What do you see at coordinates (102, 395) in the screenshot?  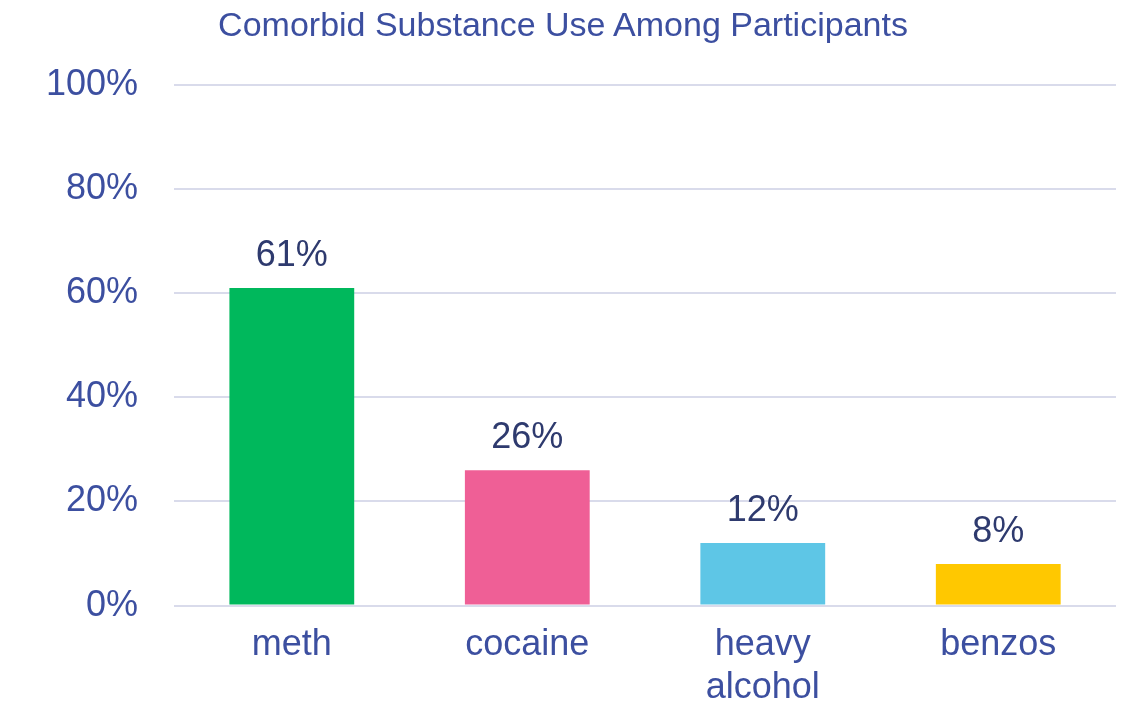 I see `y-tick-label: 40%` at bounding box center [102, 395].